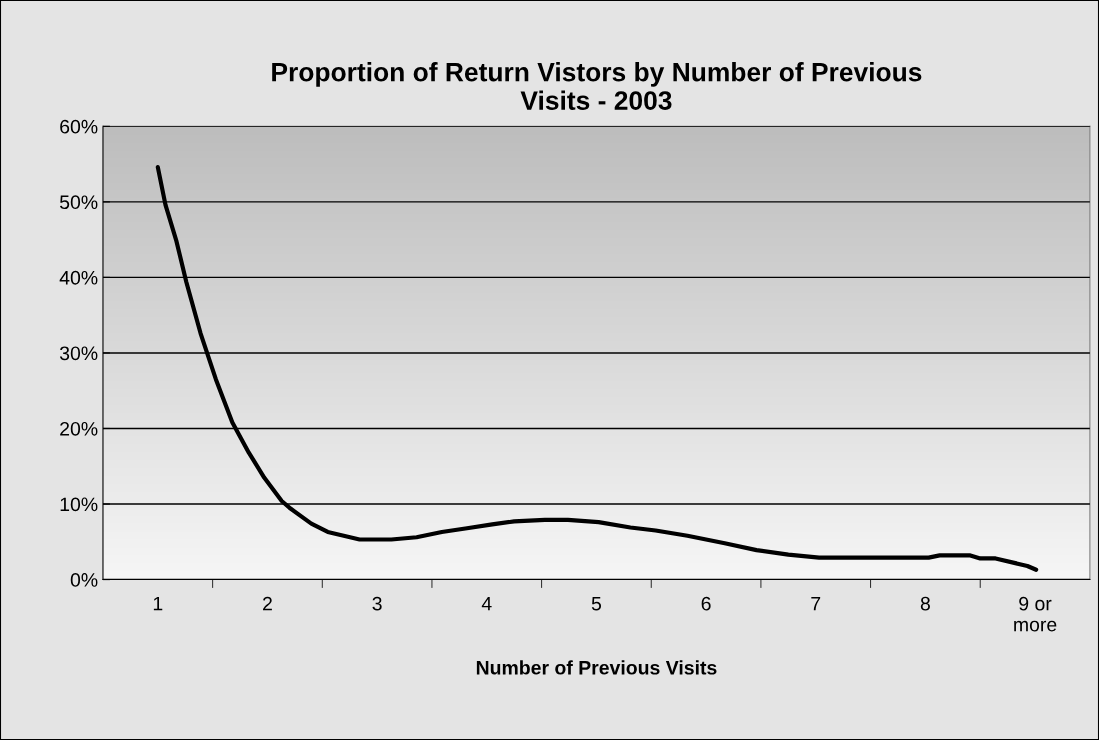 The width and height of the screenshot is (1099, 740). Describe the element at coordinates (596, 667) in the screenshot. I see `x-axis-title: Number of Previous Visits` at that location.